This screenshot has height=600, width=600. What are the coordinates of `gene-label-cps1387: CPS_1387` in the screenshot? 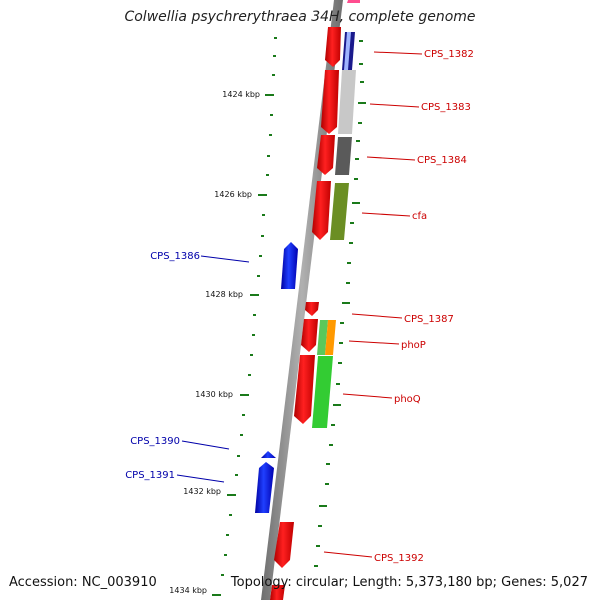 It's located at (429, 319).